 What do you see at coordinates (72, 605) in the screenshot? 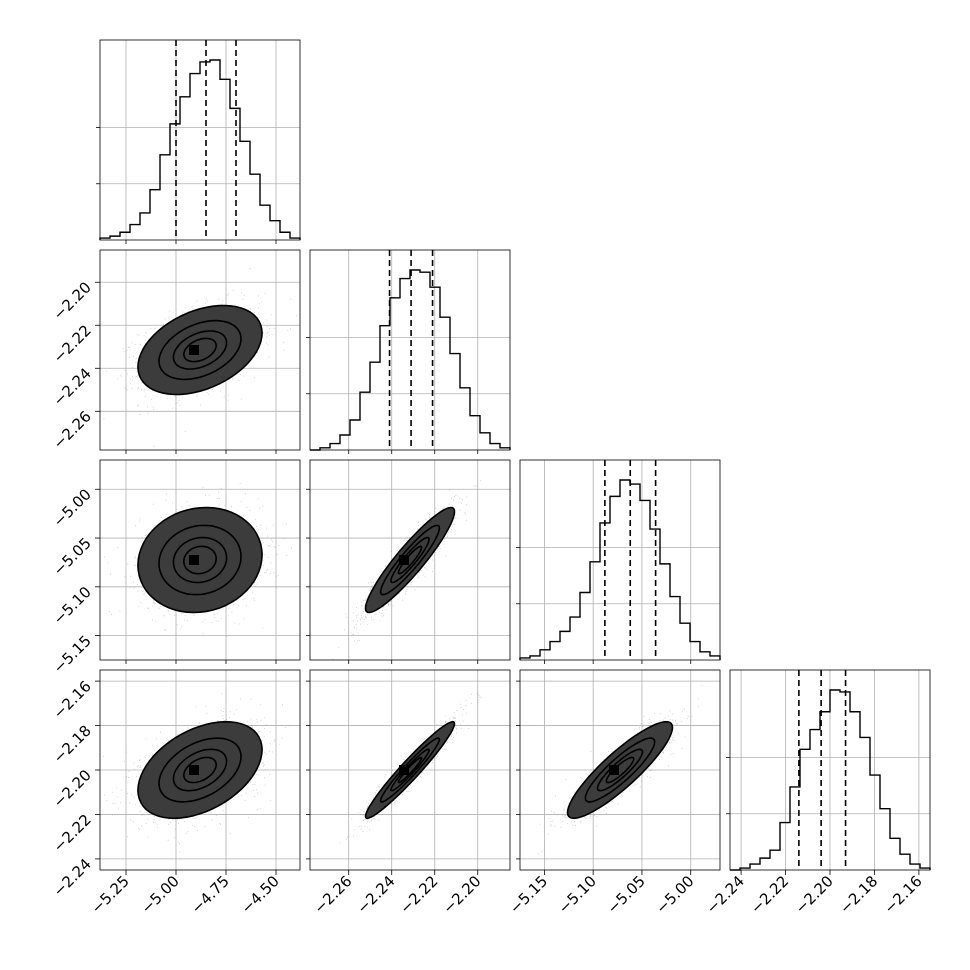
I see `y-tick-label: −5.10` at bounding box center [72, 605].